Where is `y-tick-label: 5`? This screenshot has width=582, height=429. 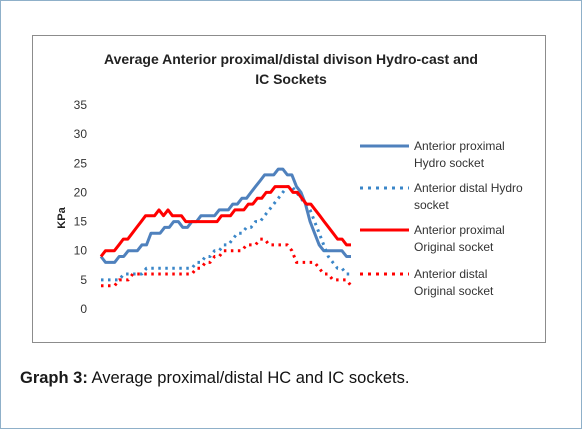 y-tick-label: 5 is located at coordinates (83, 280).